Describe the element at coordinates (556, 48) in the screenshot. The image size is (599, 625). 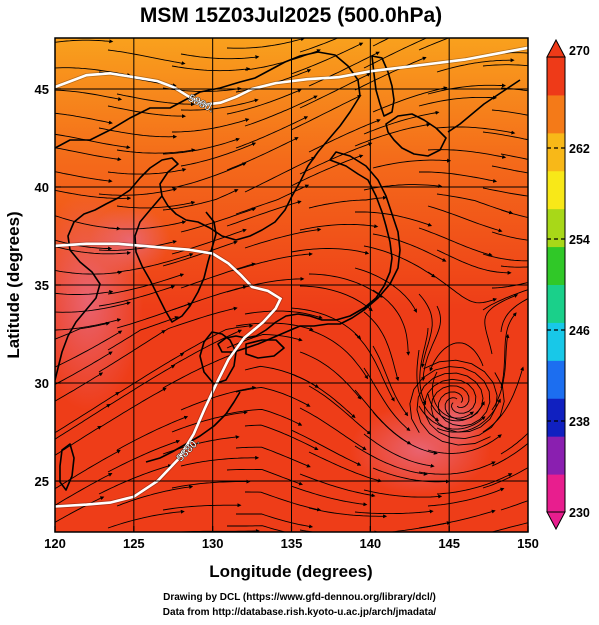
I see `colorbar-extend-max` at that location.